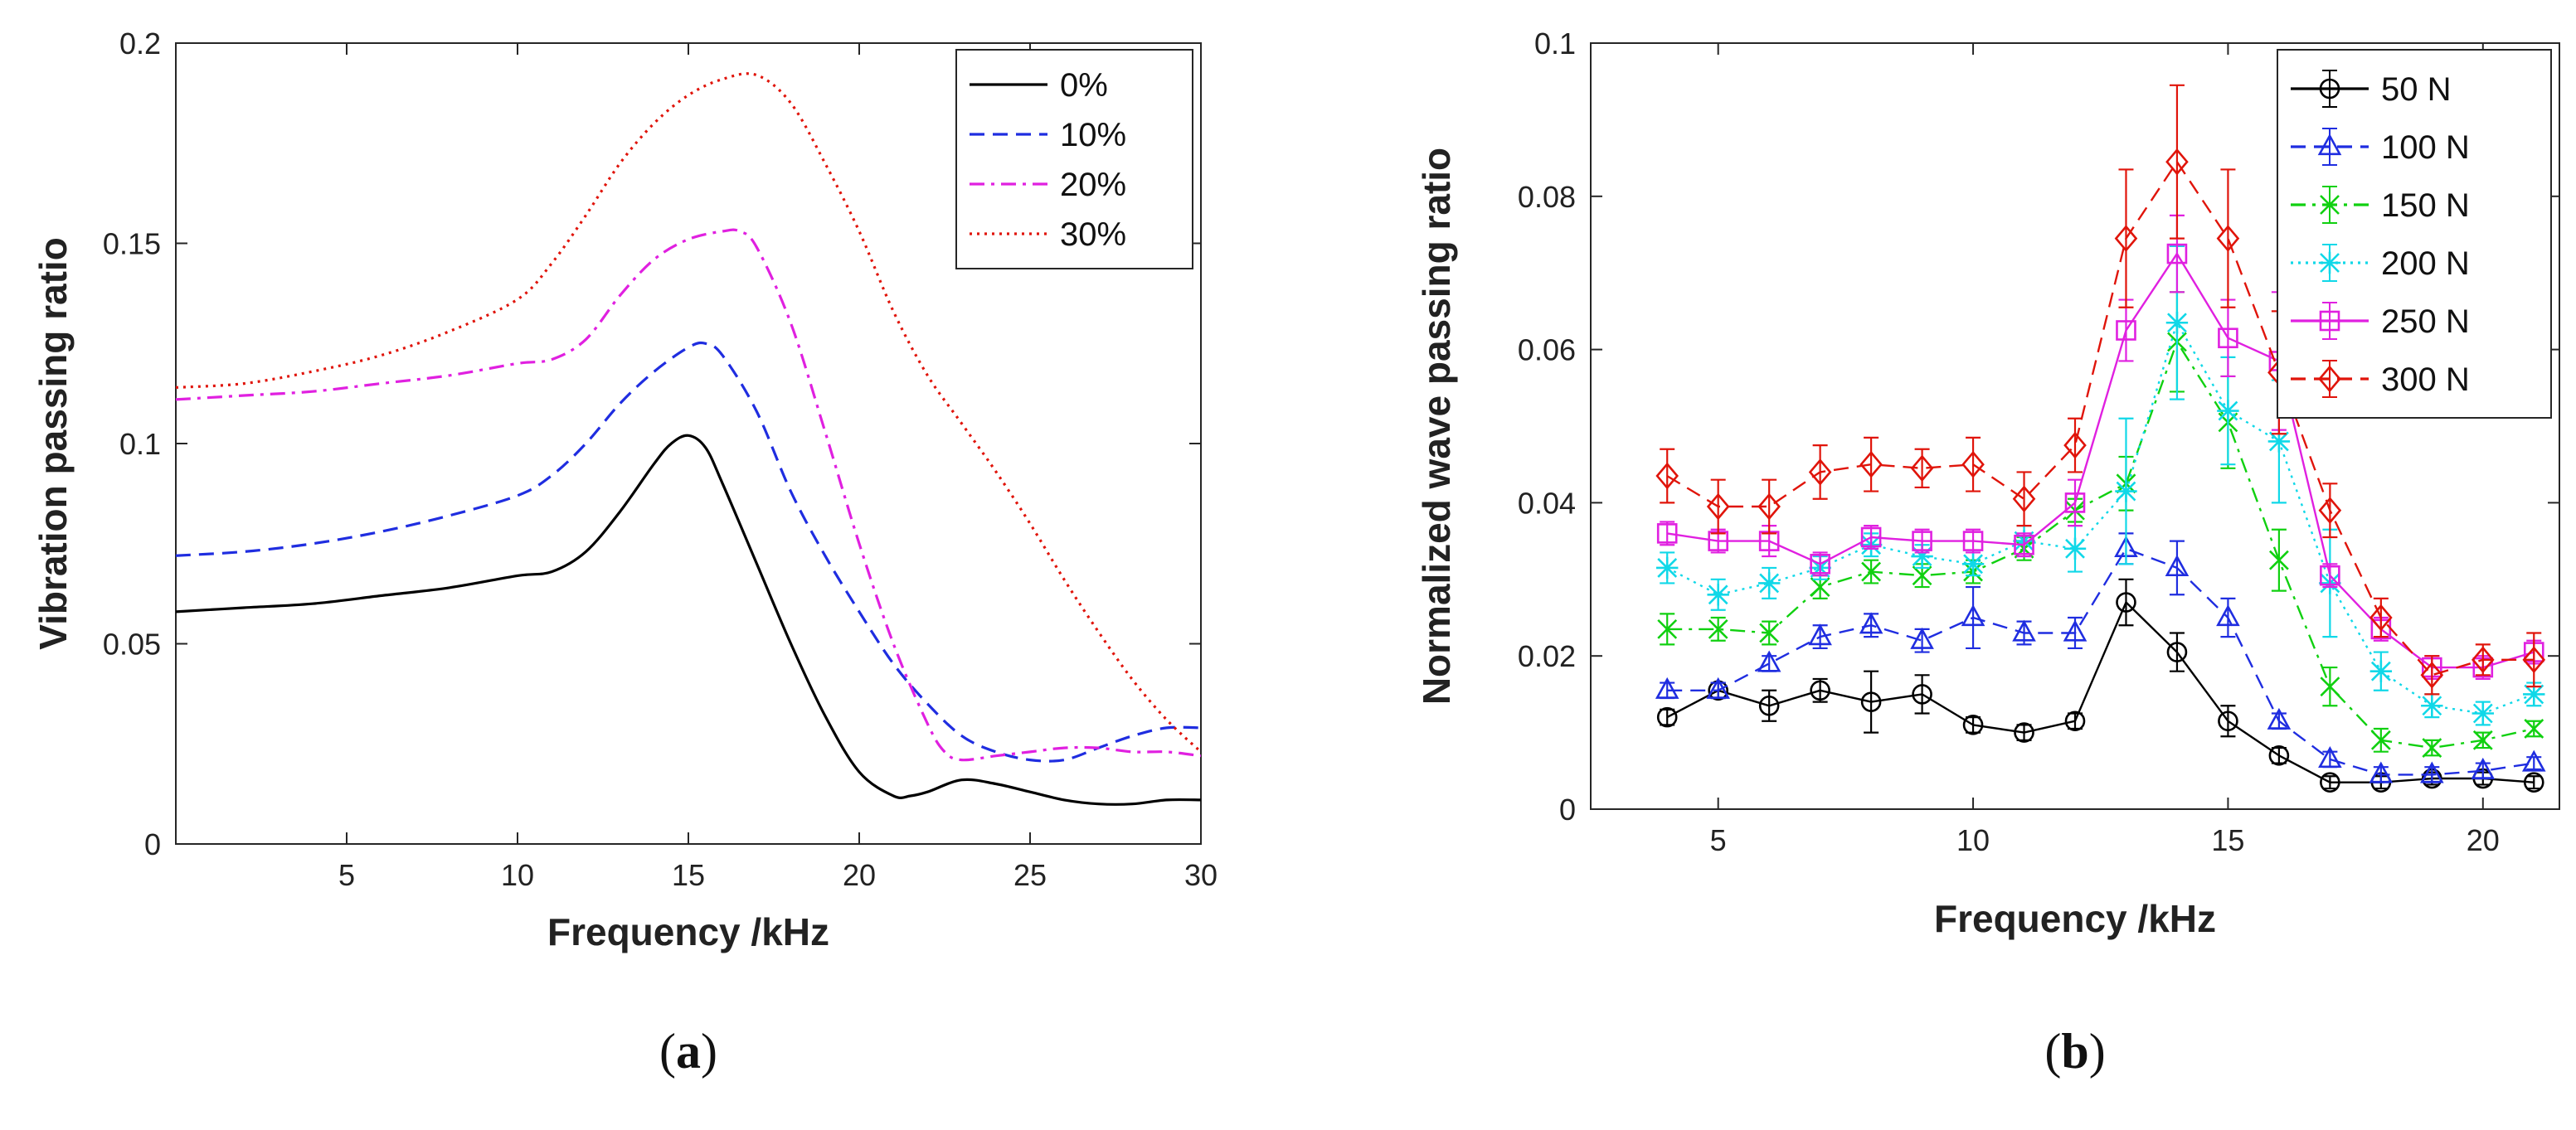 Image resolution: width=2576 pixels, height=1130 pixels. I want to click on series-10-, so click(689, 552).